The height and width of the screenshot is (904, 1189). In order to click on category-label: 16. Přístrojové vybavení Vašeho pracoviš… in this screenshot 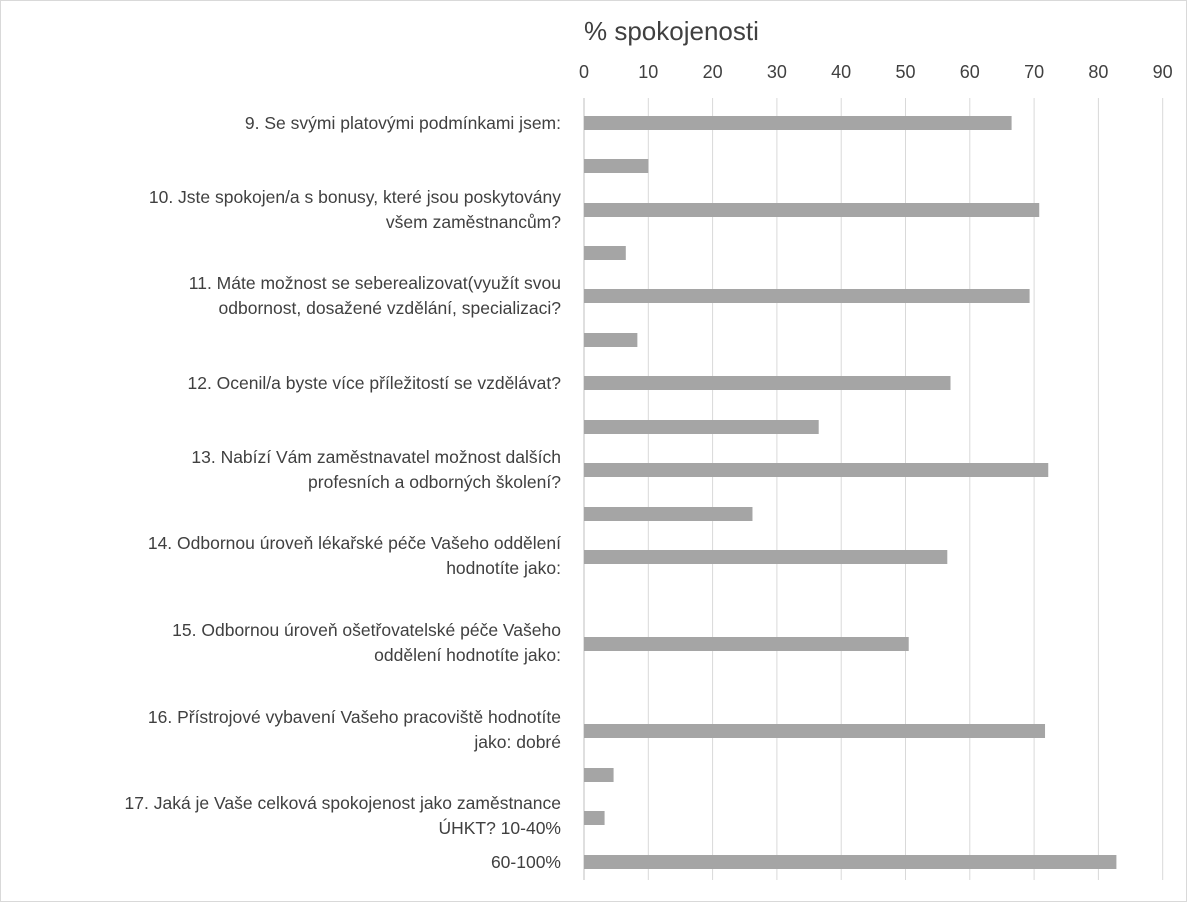, I will do `click(354, 729)`.